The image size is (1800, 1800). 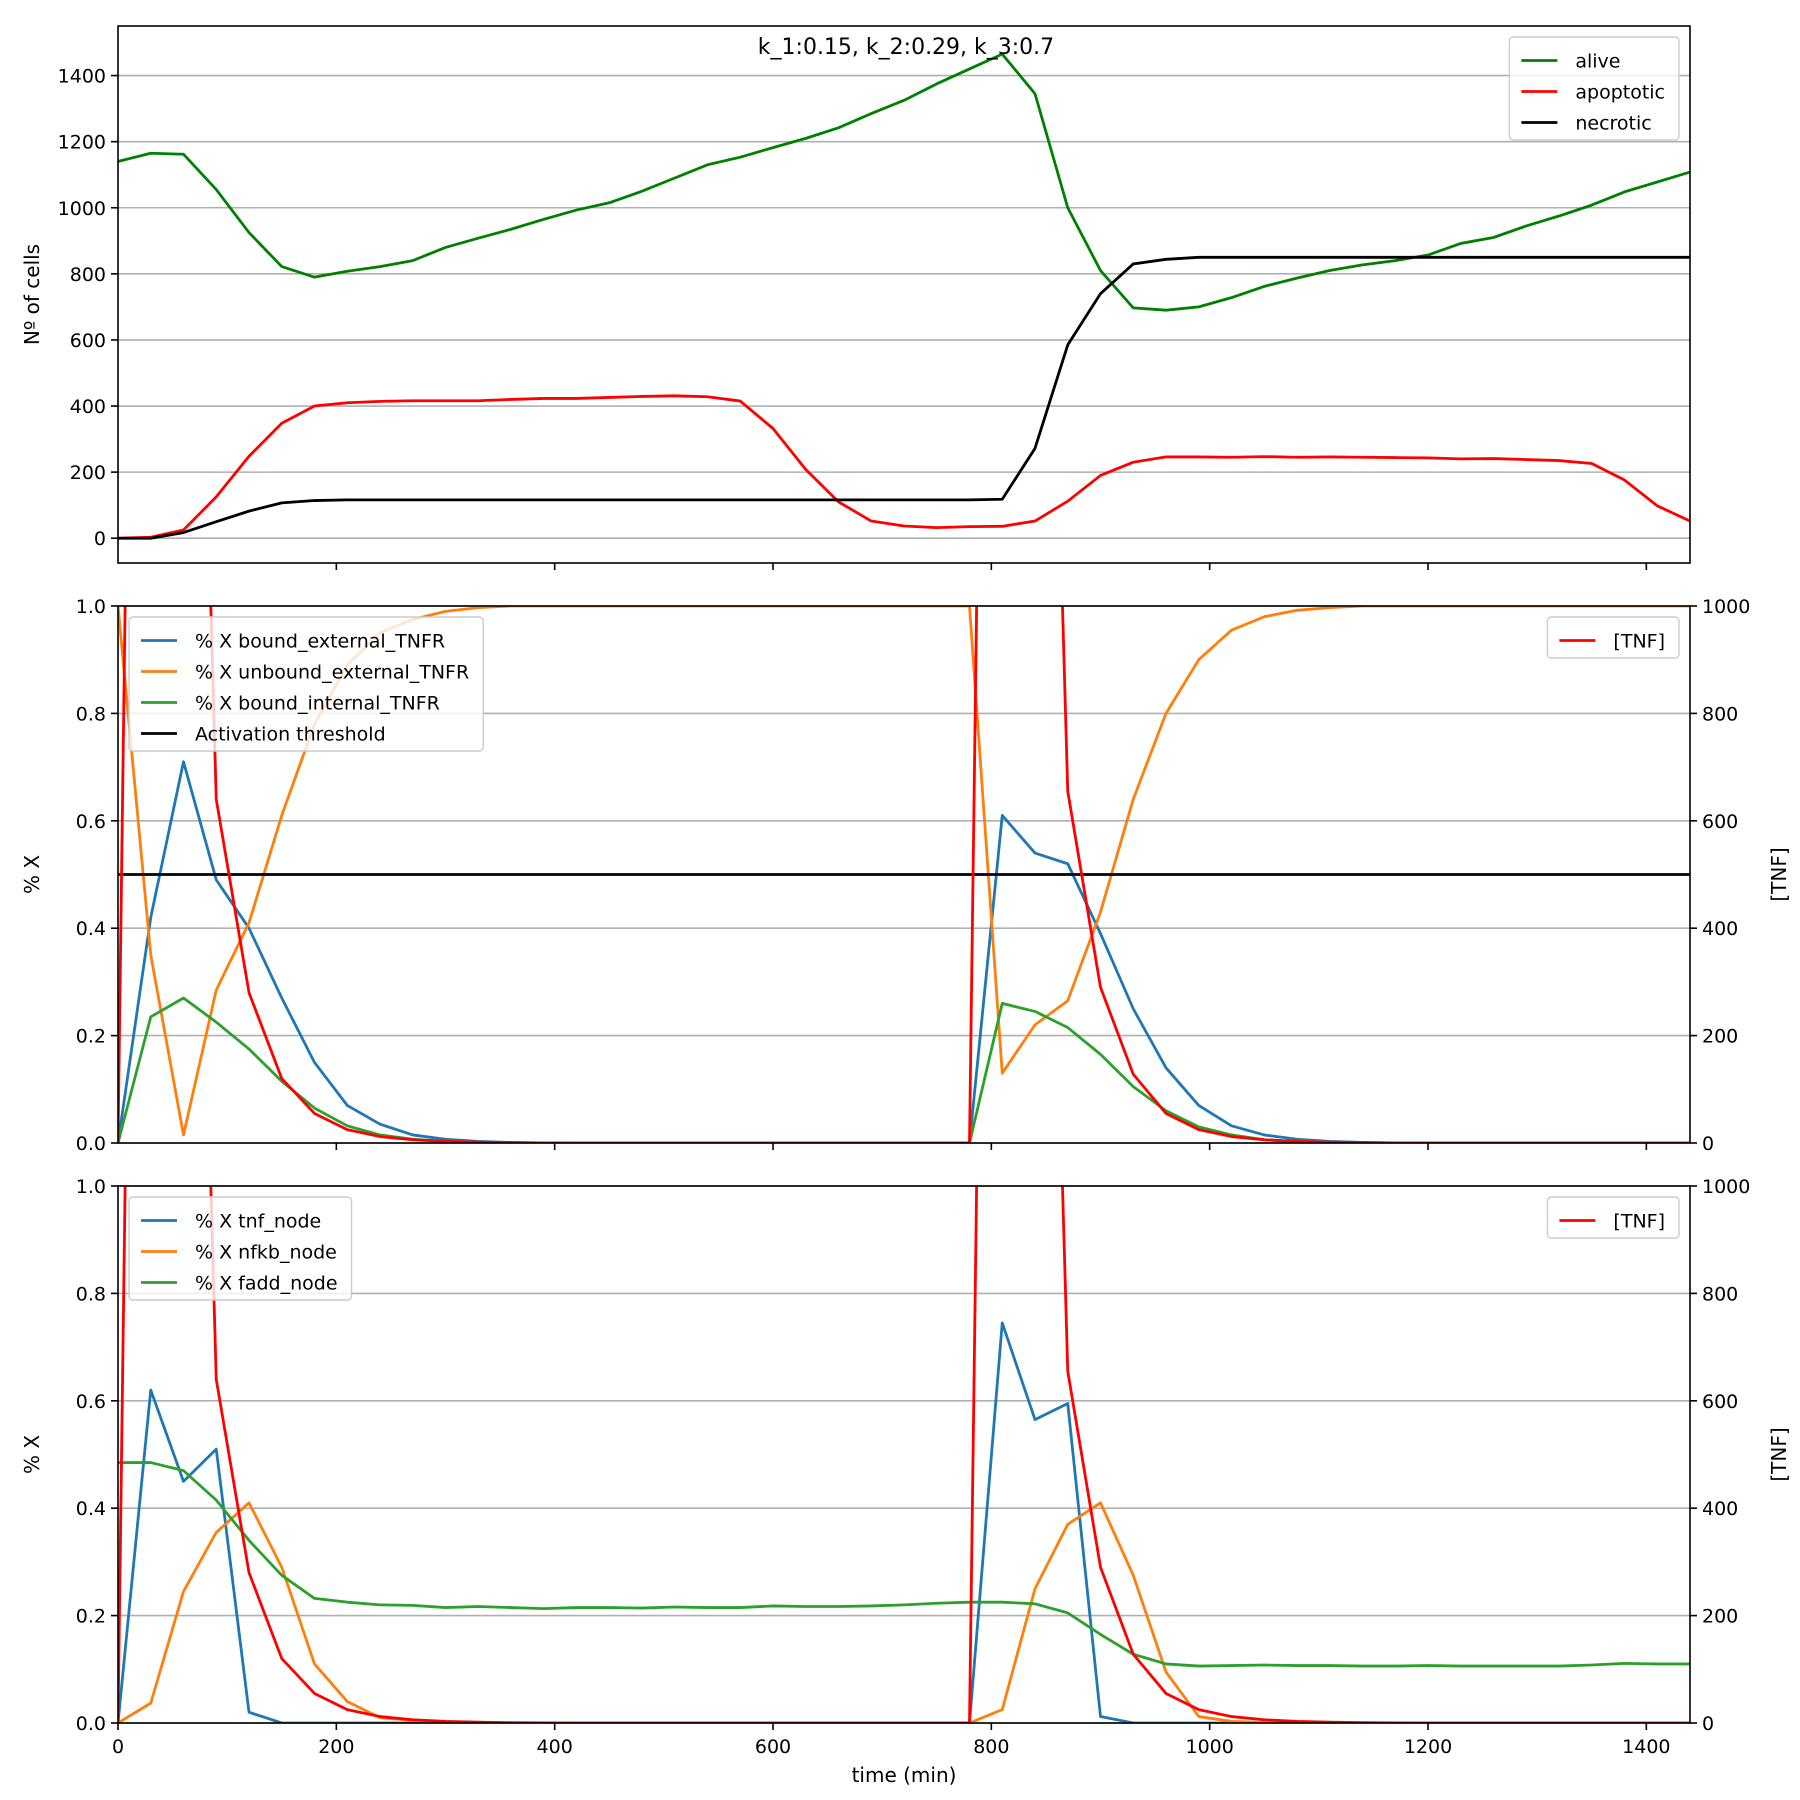 I want to click on y-tick-label: 600, so click(x=88, y=341).